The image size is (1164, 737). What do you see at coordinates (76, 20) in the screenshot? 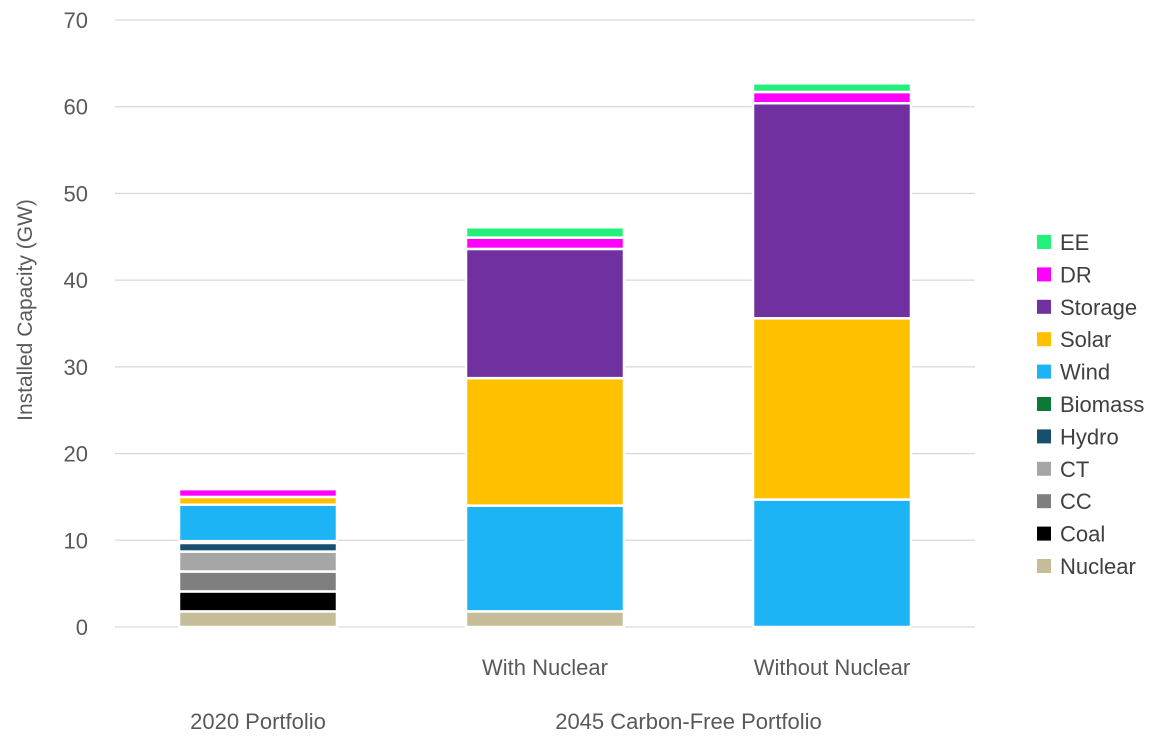
I see `y-tick-label: 70` at bounding box center [76, 20].